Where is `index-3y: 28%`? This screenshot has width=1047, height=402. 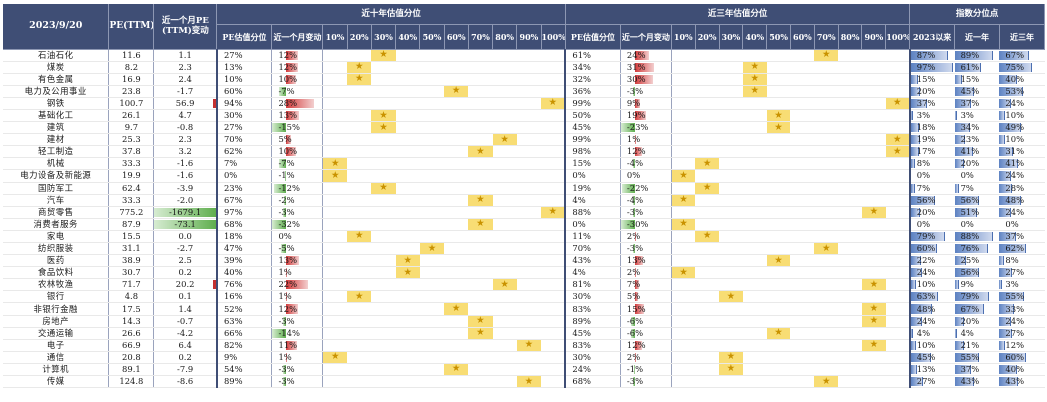 index-3y: 28% is located at coordinates (1022, 188).